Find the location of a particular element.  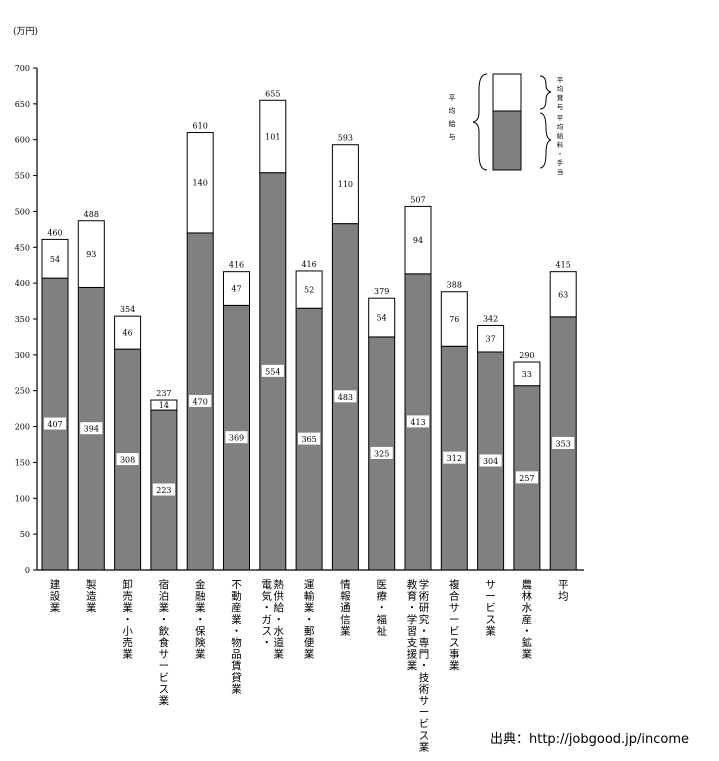

salary-value-label: 312 is located at coordinates (454, 458).